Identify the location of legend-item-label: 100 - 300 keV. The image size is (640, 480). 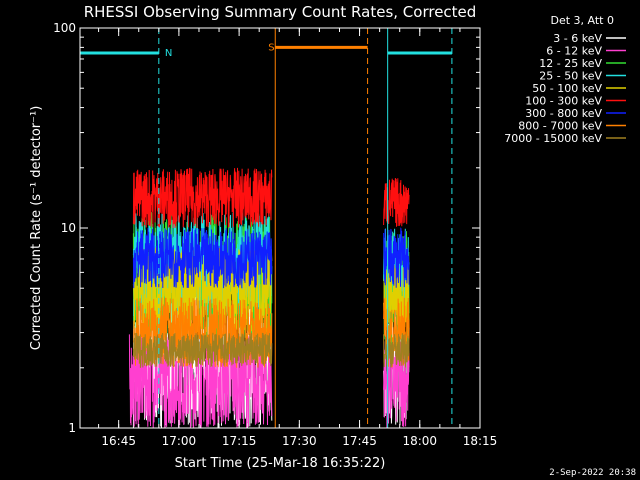
(563, 101).